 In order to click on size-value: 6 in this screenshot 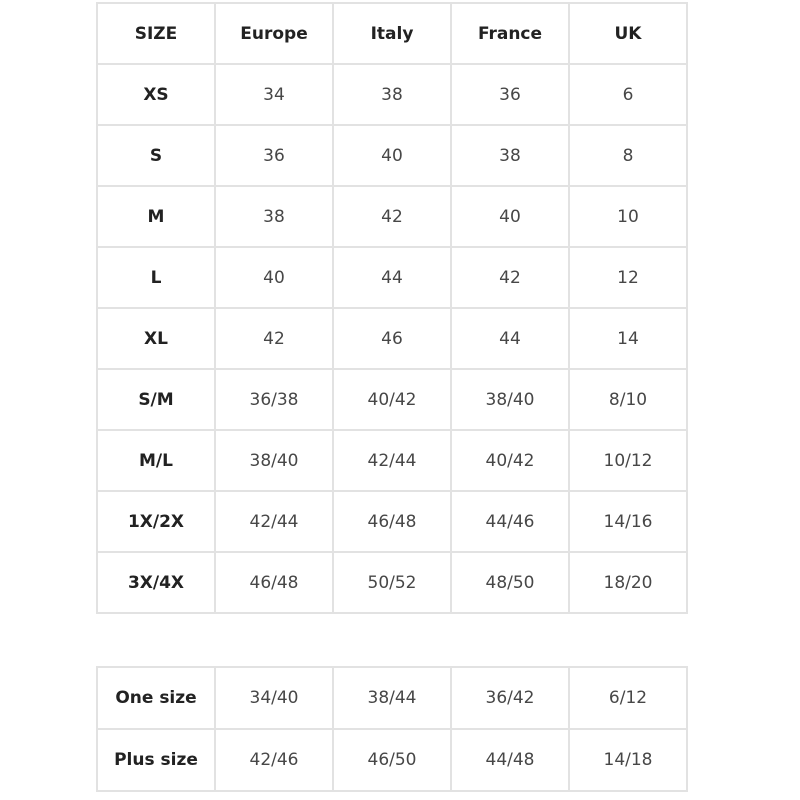, I will do `click(628, 94)`.